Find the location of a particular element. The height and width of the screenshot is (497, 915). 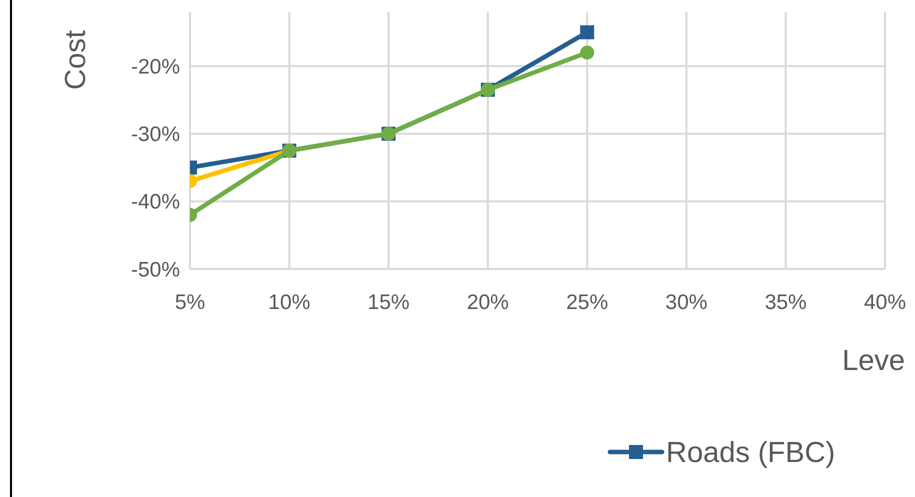

y-tick-label: -40% is located at coordinates (155, 202).